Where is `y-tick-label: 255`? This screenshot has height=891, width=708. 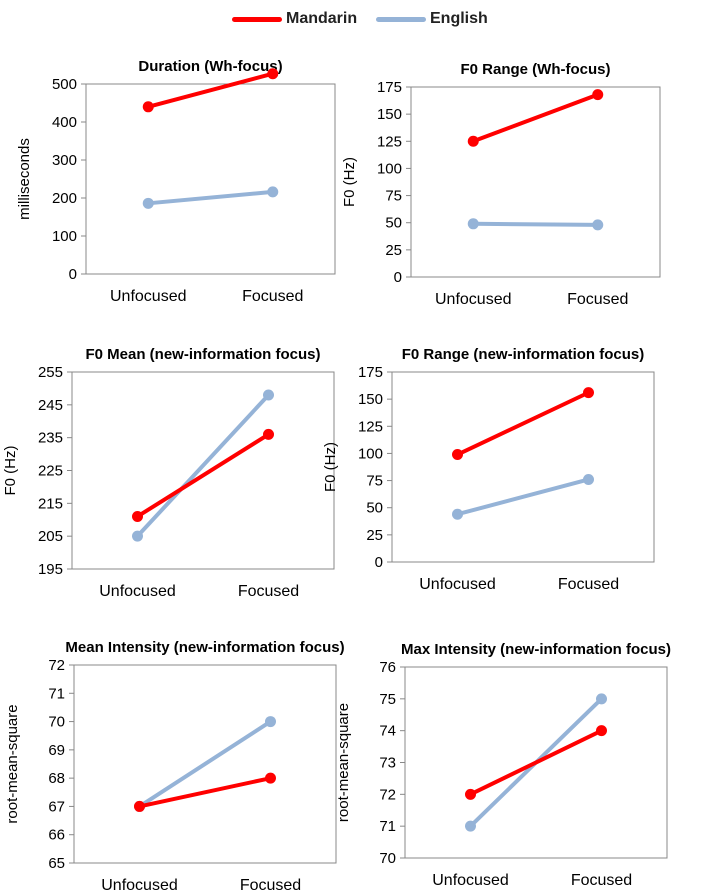 y-tick-label: 255 is located at coordinates (50, 372).